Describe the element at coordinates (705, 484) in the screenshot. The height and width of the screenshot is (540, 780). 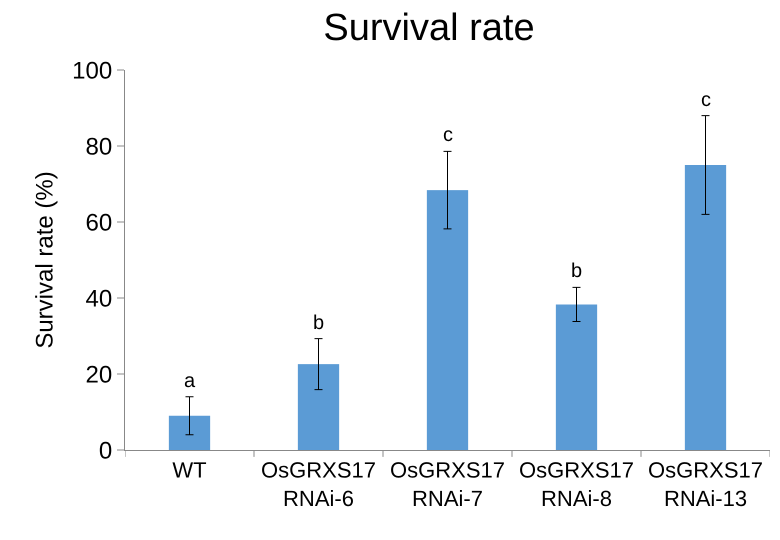
I see `x-tick-label: OsGRXS17 RNAi-13` at that location.